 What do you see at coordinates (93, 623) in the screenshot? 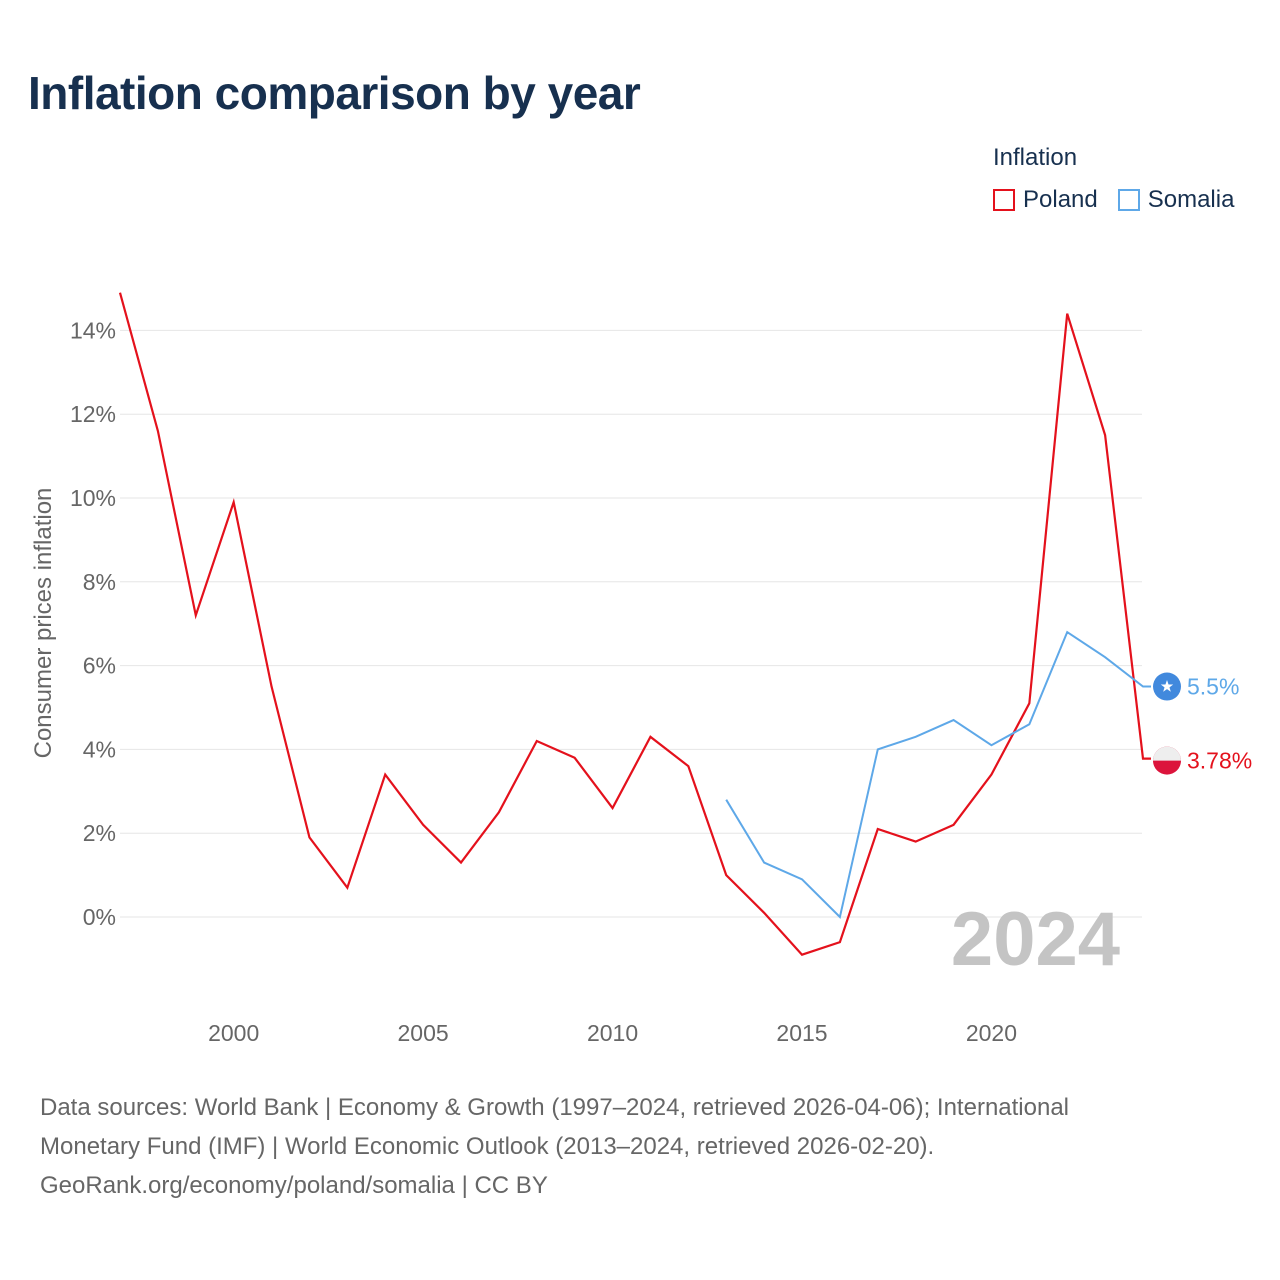
I see `y-tick-labels: 0% 2% 4% 6% 8% 10% 12% 14%` at bounding box center [93, 623].